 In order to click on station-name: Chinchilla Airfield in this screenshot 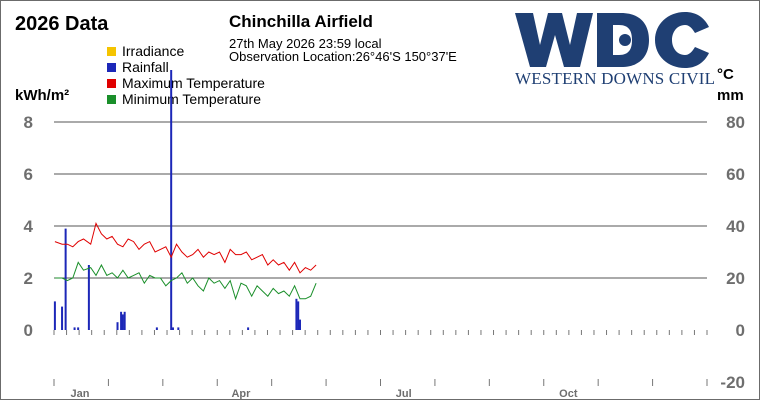, I will do `click(301, 21)`.